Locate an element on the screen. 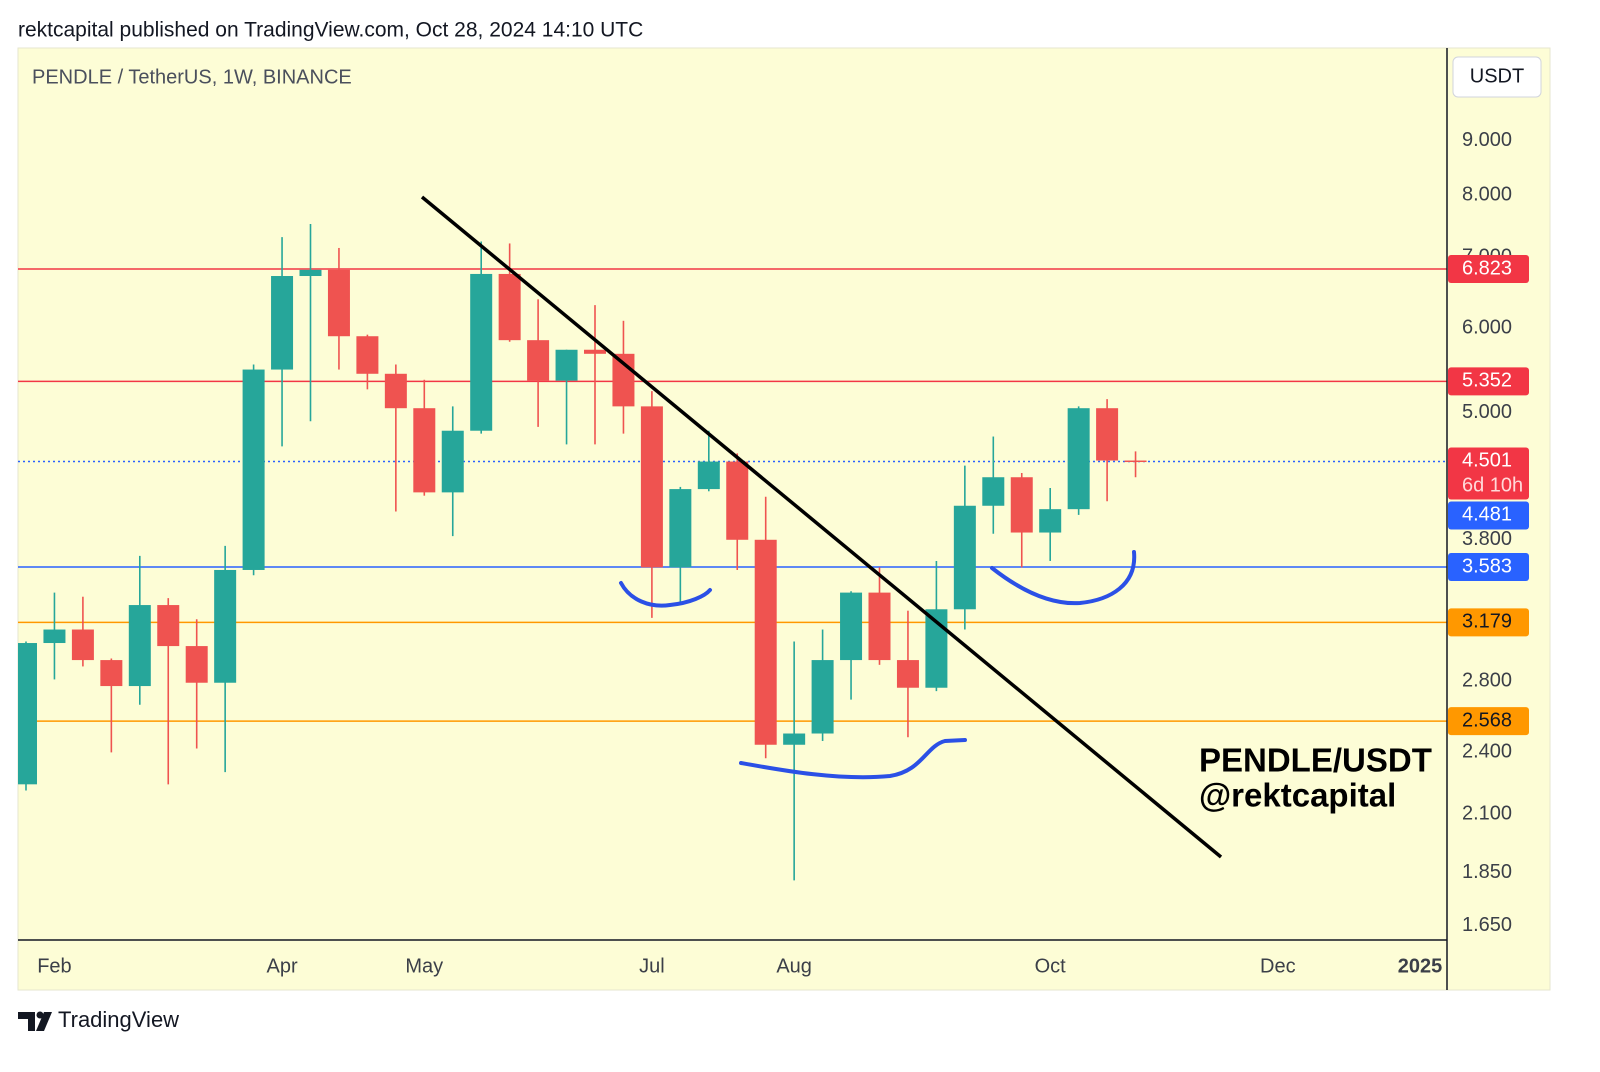  countdown: 6d 10h is located at coordinates (1492, 486).